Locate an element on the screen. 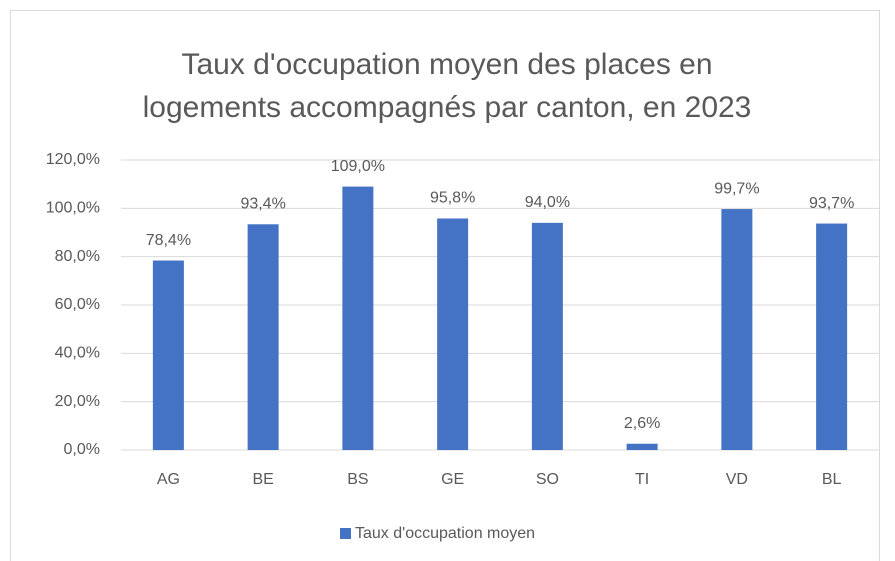 Image resolution: width=895 pixels, height=561 pixels. x-tick-label: GE is located at coordinates (452, 479).